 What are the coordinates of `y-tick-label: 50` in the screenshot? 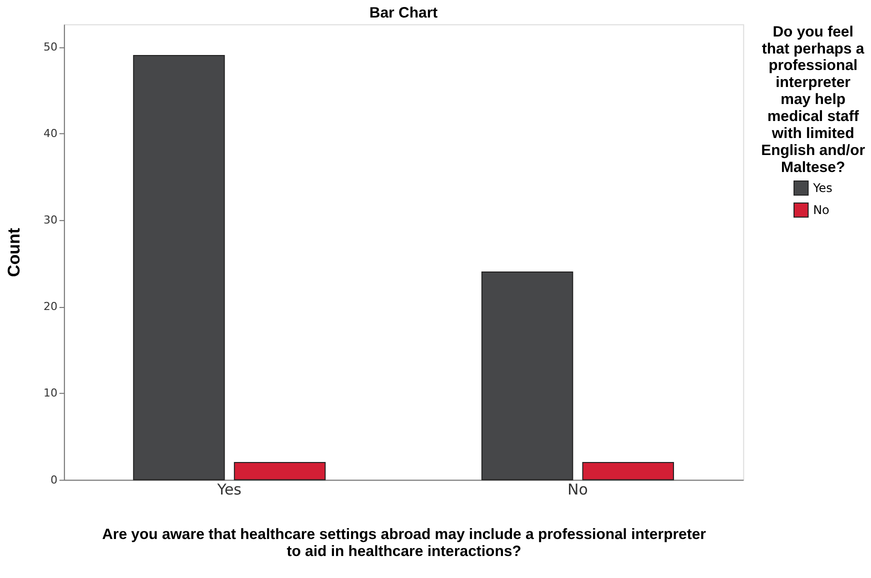 It's located at (50, 47).